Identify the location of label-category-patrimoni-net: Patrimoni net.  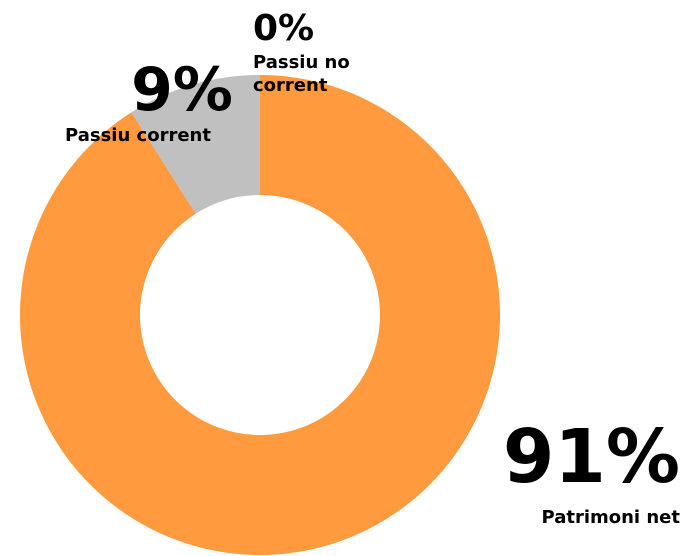
(610, 517).